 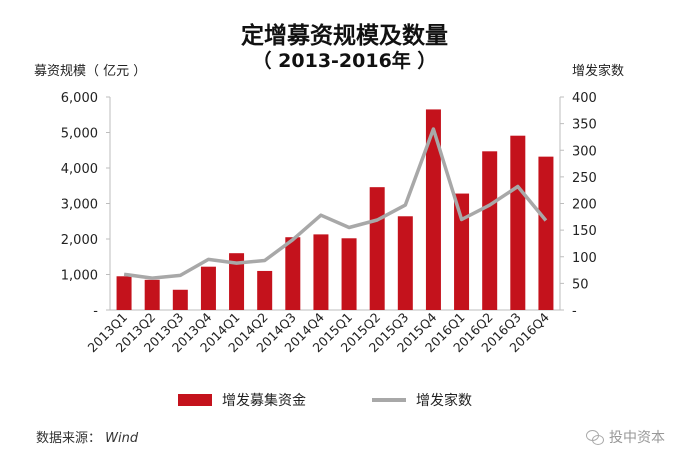 What do you see at coordinates (598, 71) in the screenshot?
I see `right-axis-title: 增发家数` at bounding box center [598, 71].